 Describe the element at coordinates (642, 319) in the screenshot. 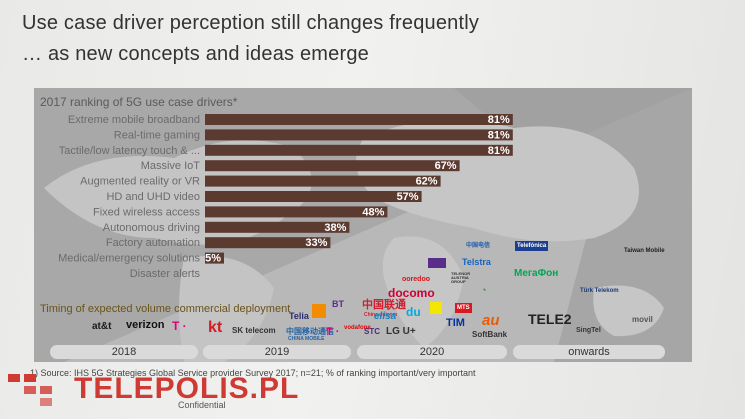

I see `logo-movil: movil` at that location.